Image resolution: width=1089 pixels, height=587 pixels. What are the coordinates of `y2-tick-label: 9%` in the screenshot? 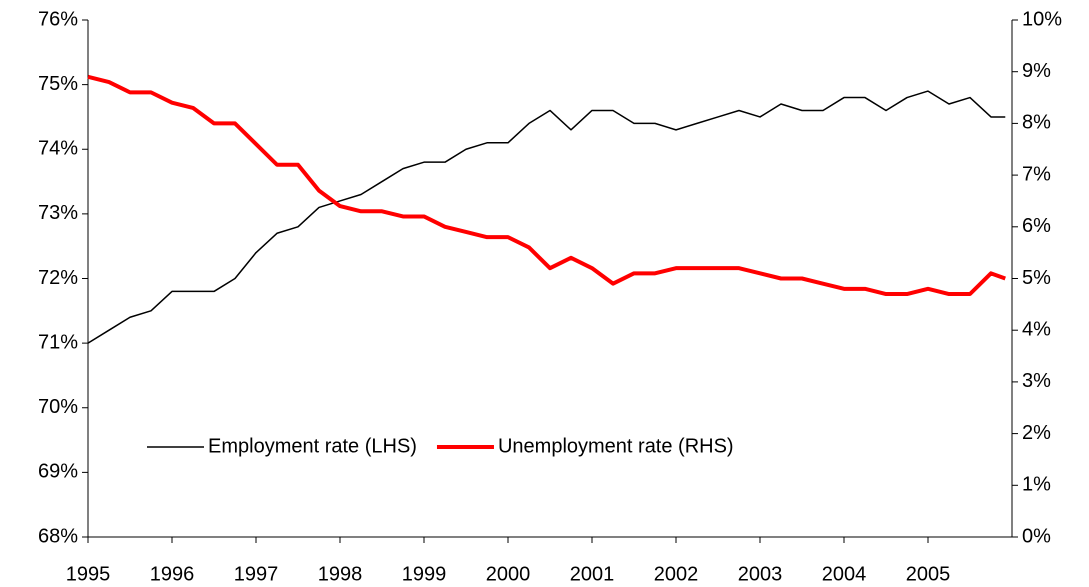 It's located at (1036, 71).